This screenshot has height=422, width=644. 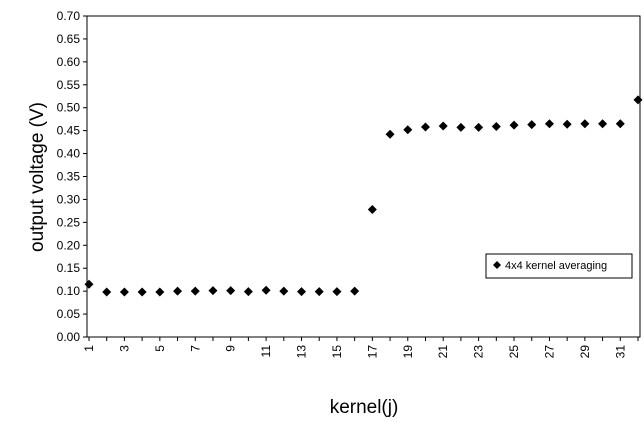 I want to click on y-tick-label: 0.45, so click(x=69, y=131).